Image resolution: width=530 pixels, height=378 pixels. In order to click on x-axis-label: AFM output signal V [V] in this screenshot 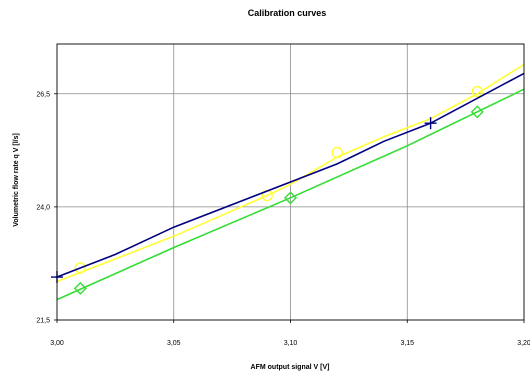, I will do `click(290, 367)`.